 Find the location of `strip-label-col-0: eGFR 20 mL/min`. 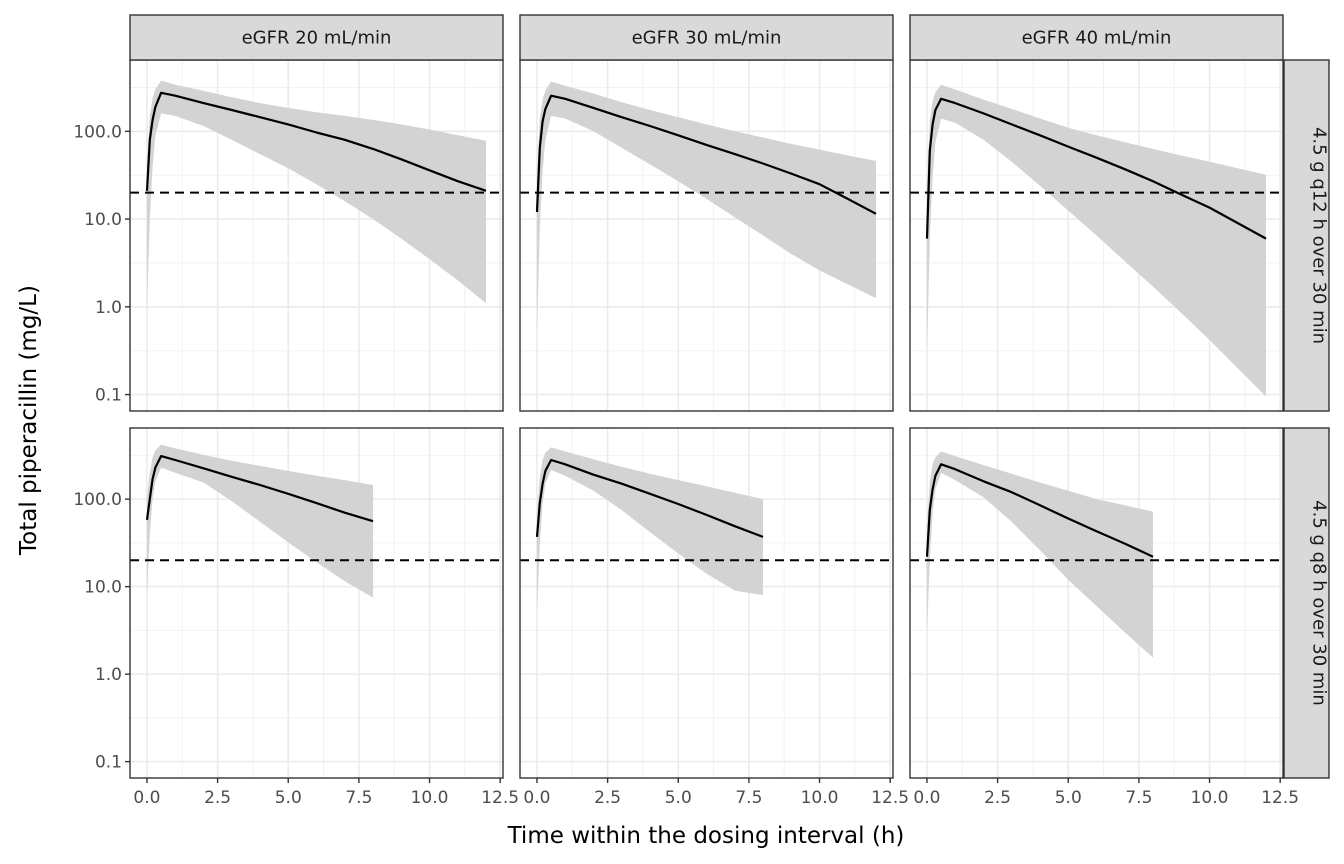

strip-label-col-0: eGFR 20 mL/min is located at coordinates (317, 38).